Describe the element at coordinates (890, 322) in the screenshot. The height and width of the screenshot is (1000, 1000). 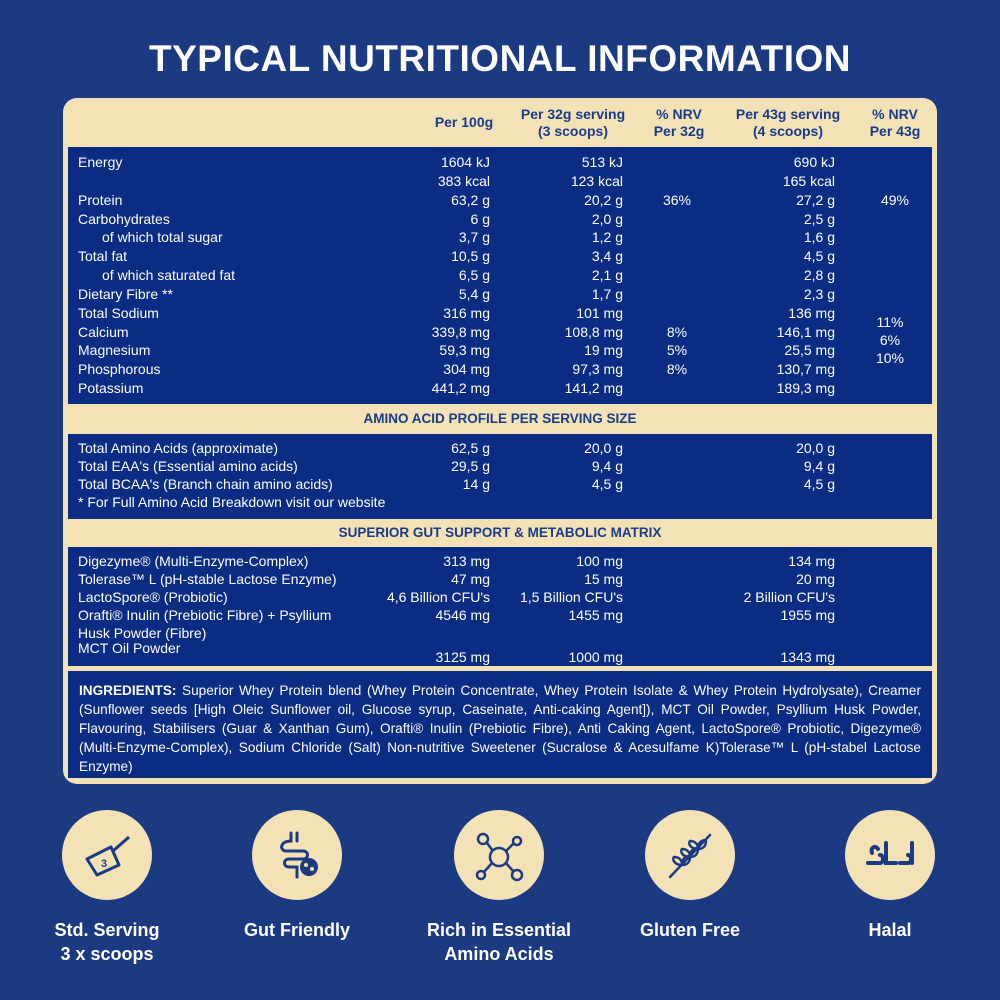
I see `nrv-value: 11%` at that location.